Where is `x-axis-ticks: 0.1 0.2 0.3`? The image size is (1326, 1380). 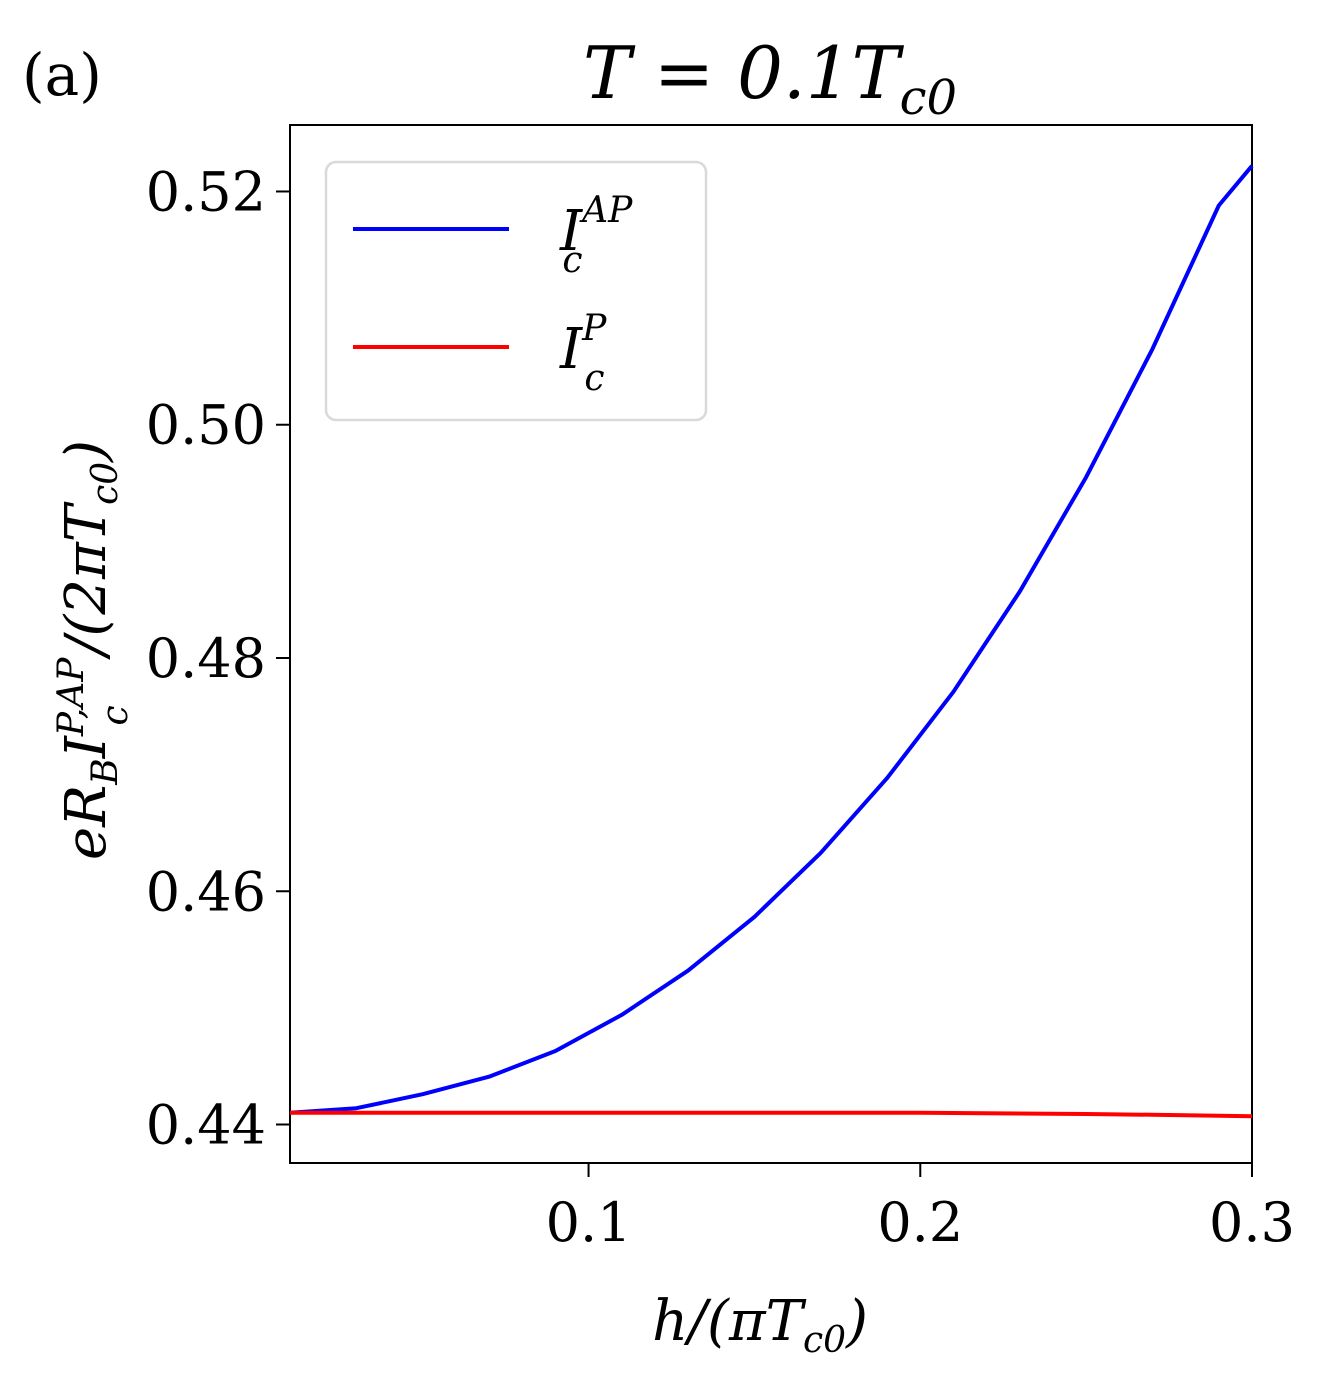 x-axis-ticks: 0.1 0.2 0.3 is located at coordinates (920, 1208).